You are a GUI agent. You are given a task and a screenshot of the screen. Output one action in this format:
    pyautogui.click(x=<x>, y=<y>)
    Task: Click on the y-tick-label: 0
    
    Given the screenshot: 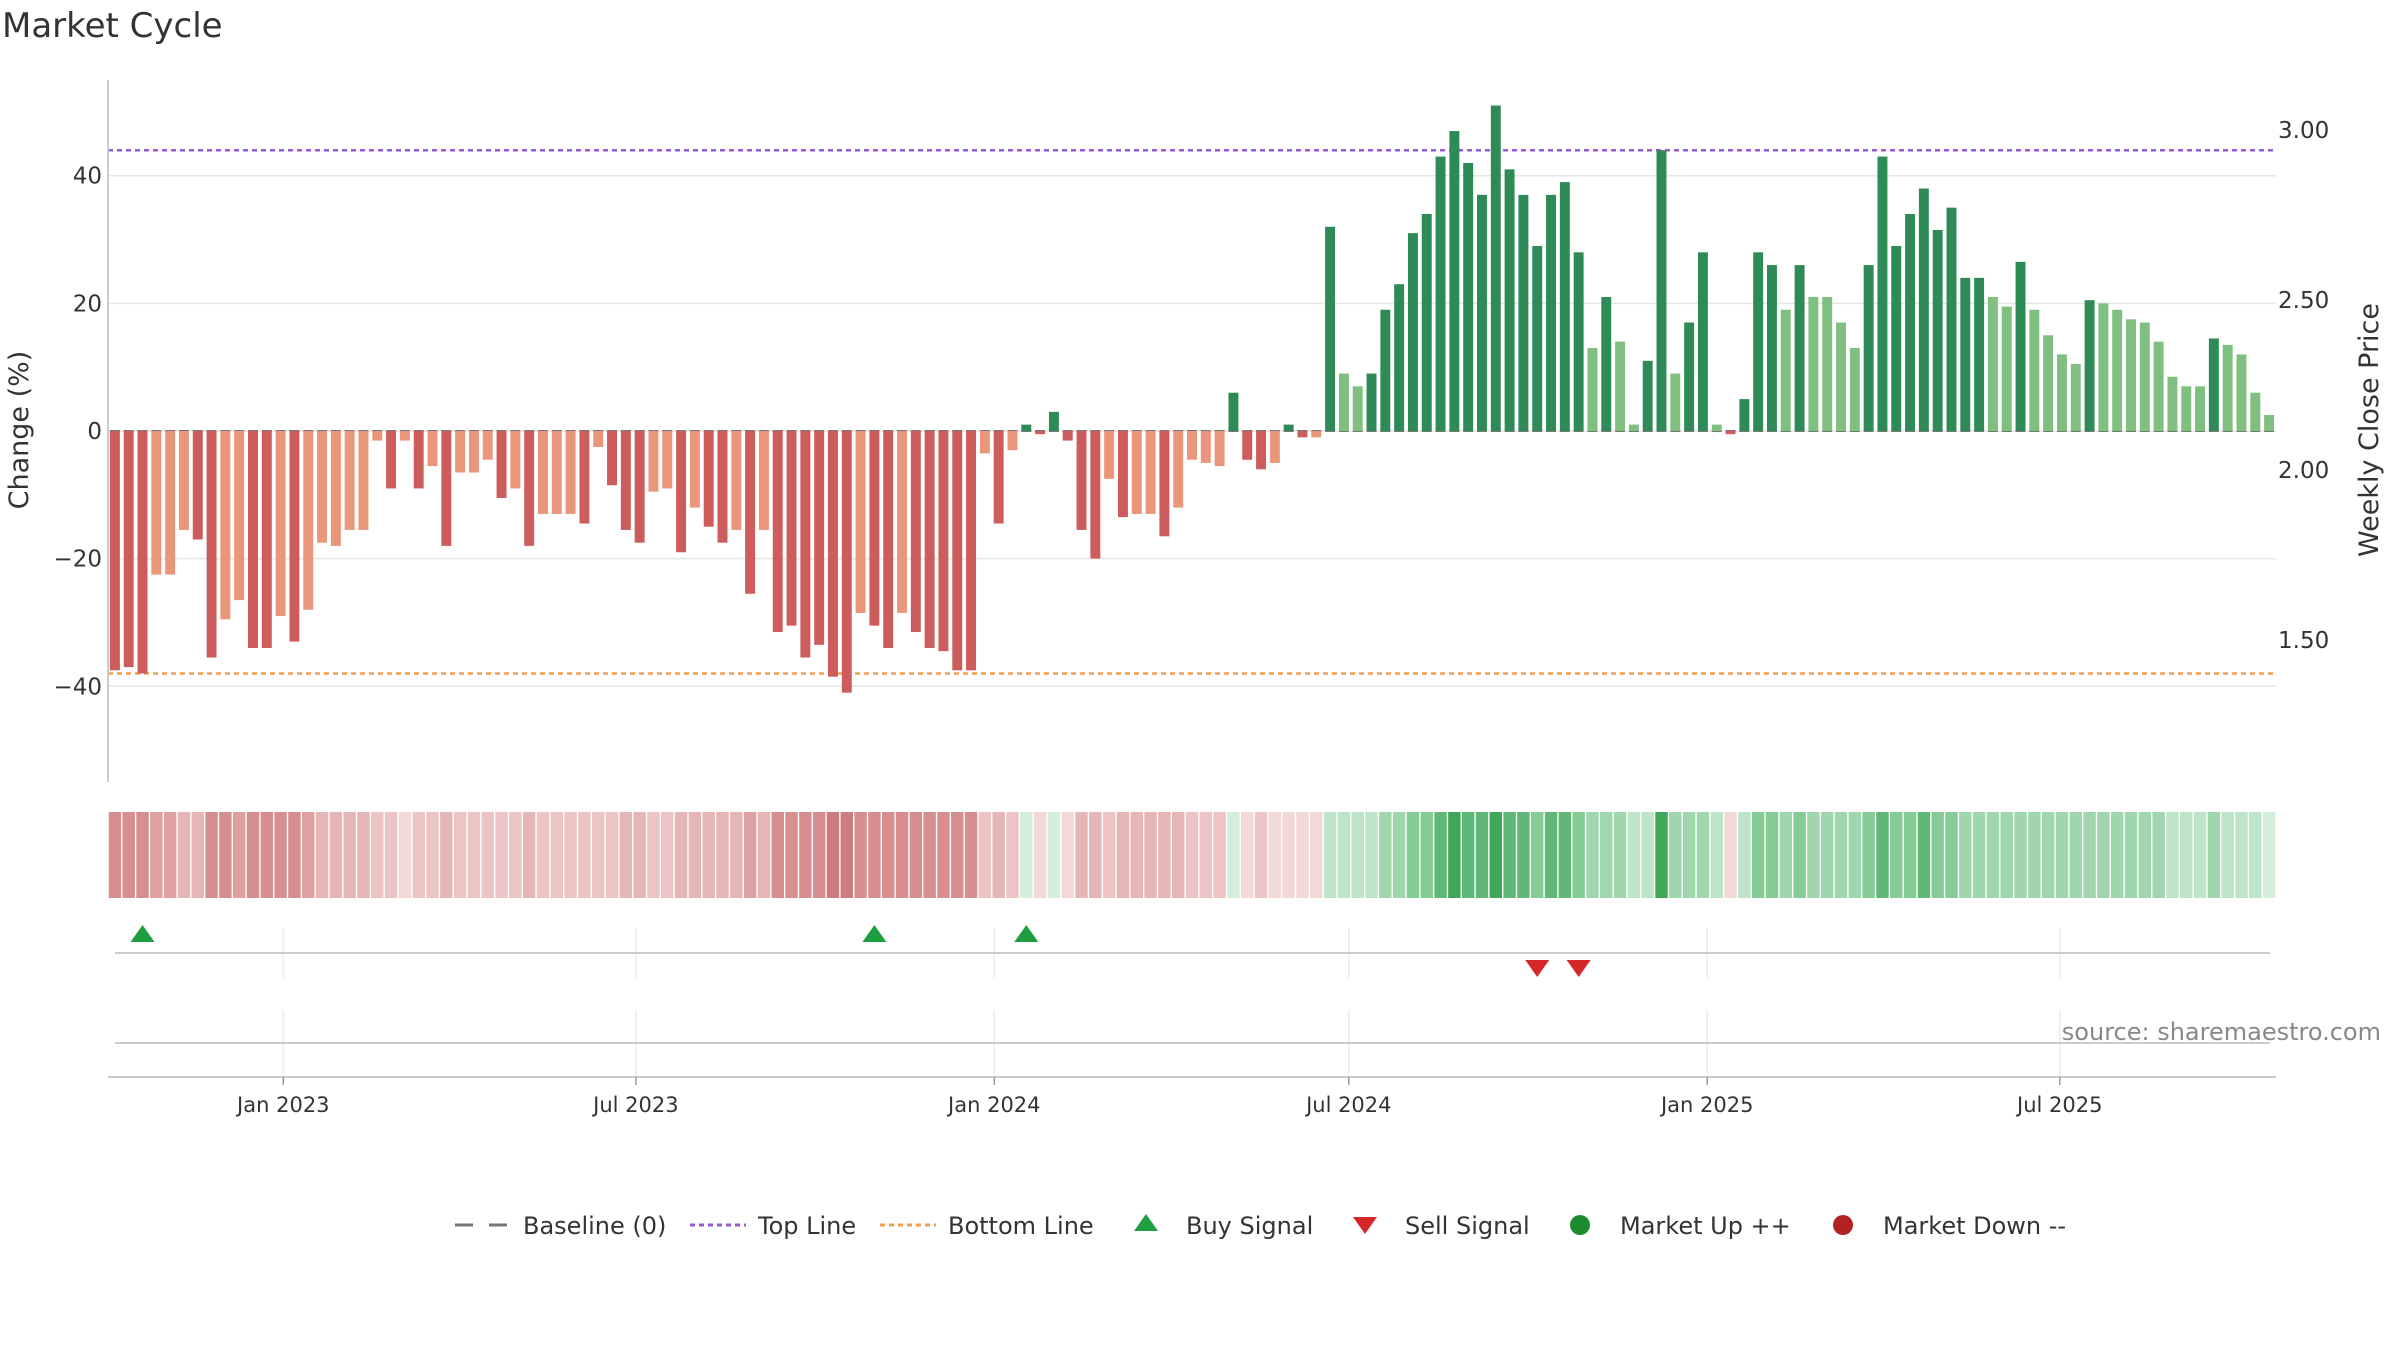 What is the action you would take?
    pyautogui.click(x=94, y=432)
    